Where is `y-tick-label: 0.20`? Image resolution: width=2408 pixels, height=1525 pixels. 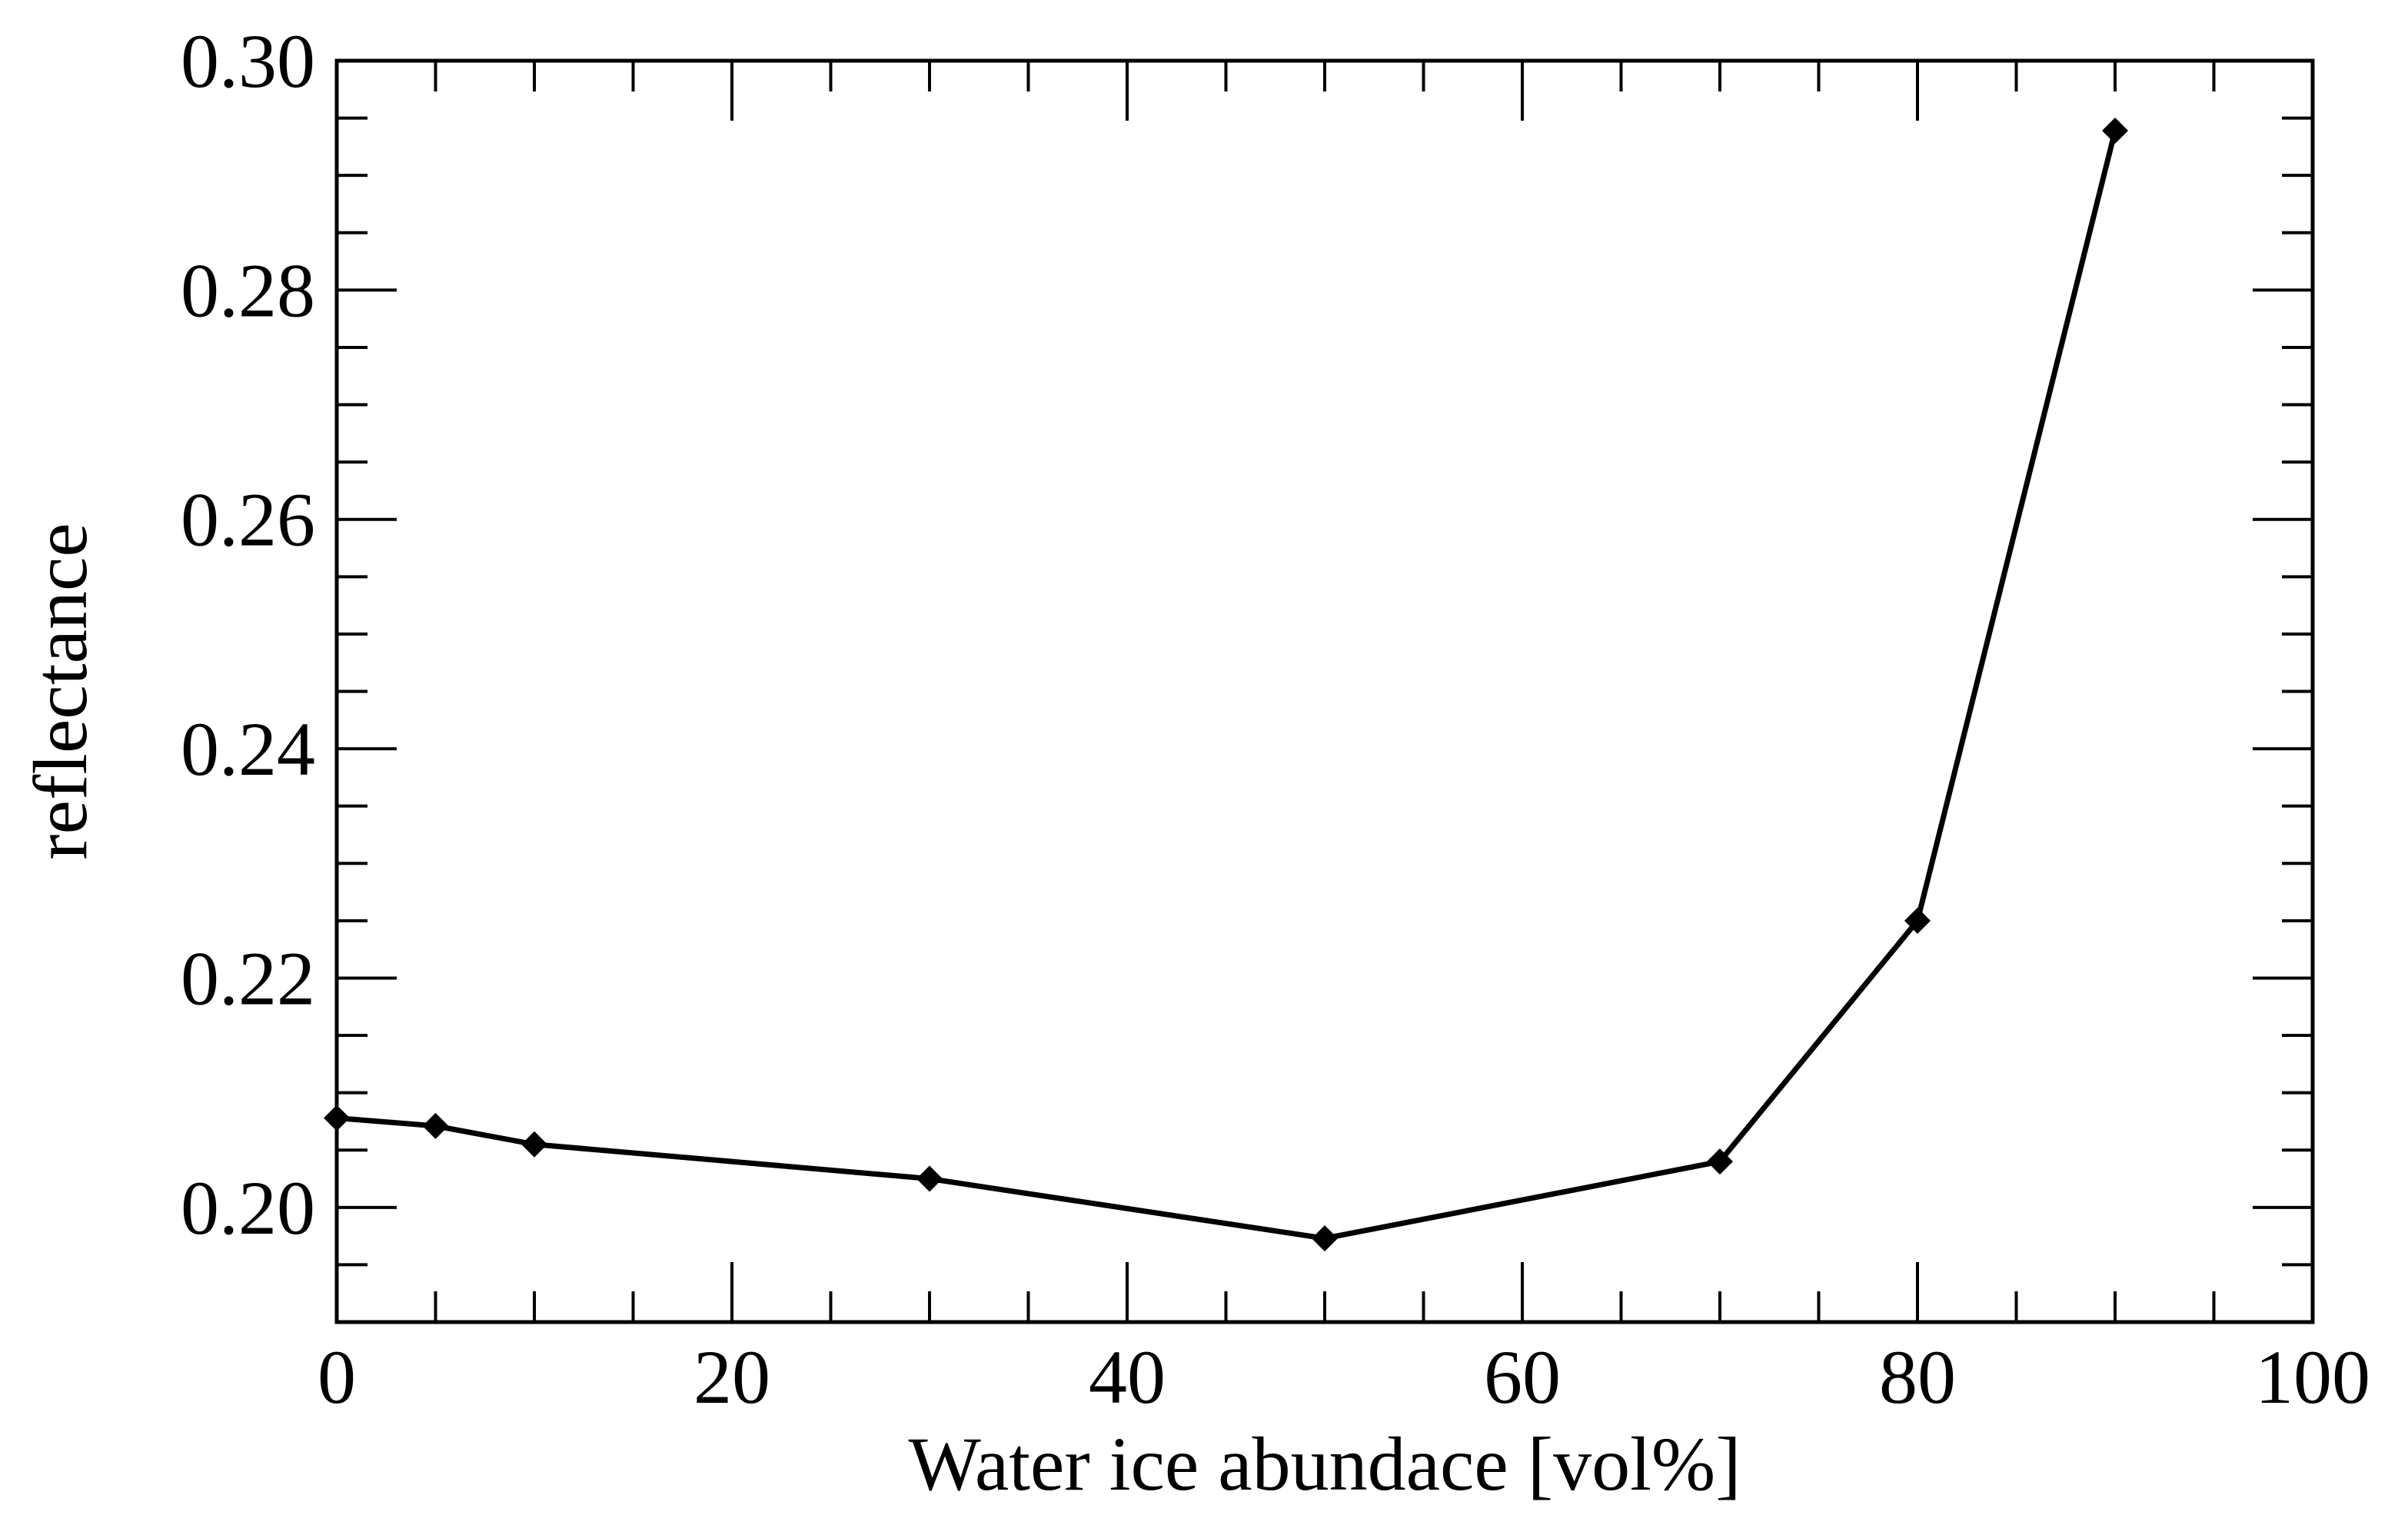 y-tick-label: 0.20 is located at coordinates (248, 1208).